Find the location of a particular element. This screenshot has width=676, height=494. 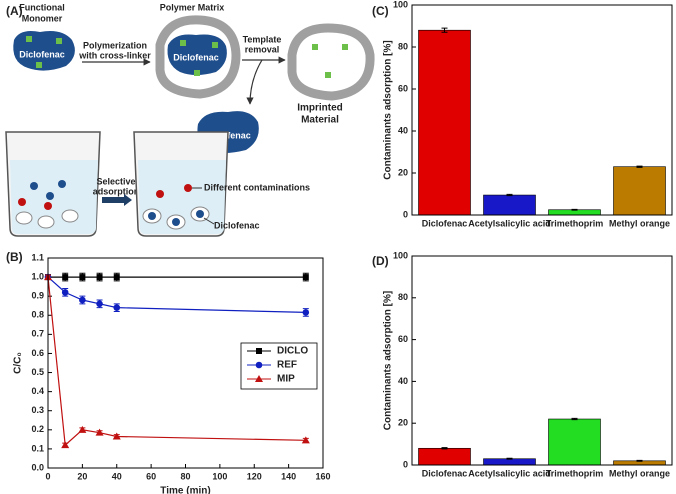

label: Polymer Matrix is located at coordinates (192, 7).